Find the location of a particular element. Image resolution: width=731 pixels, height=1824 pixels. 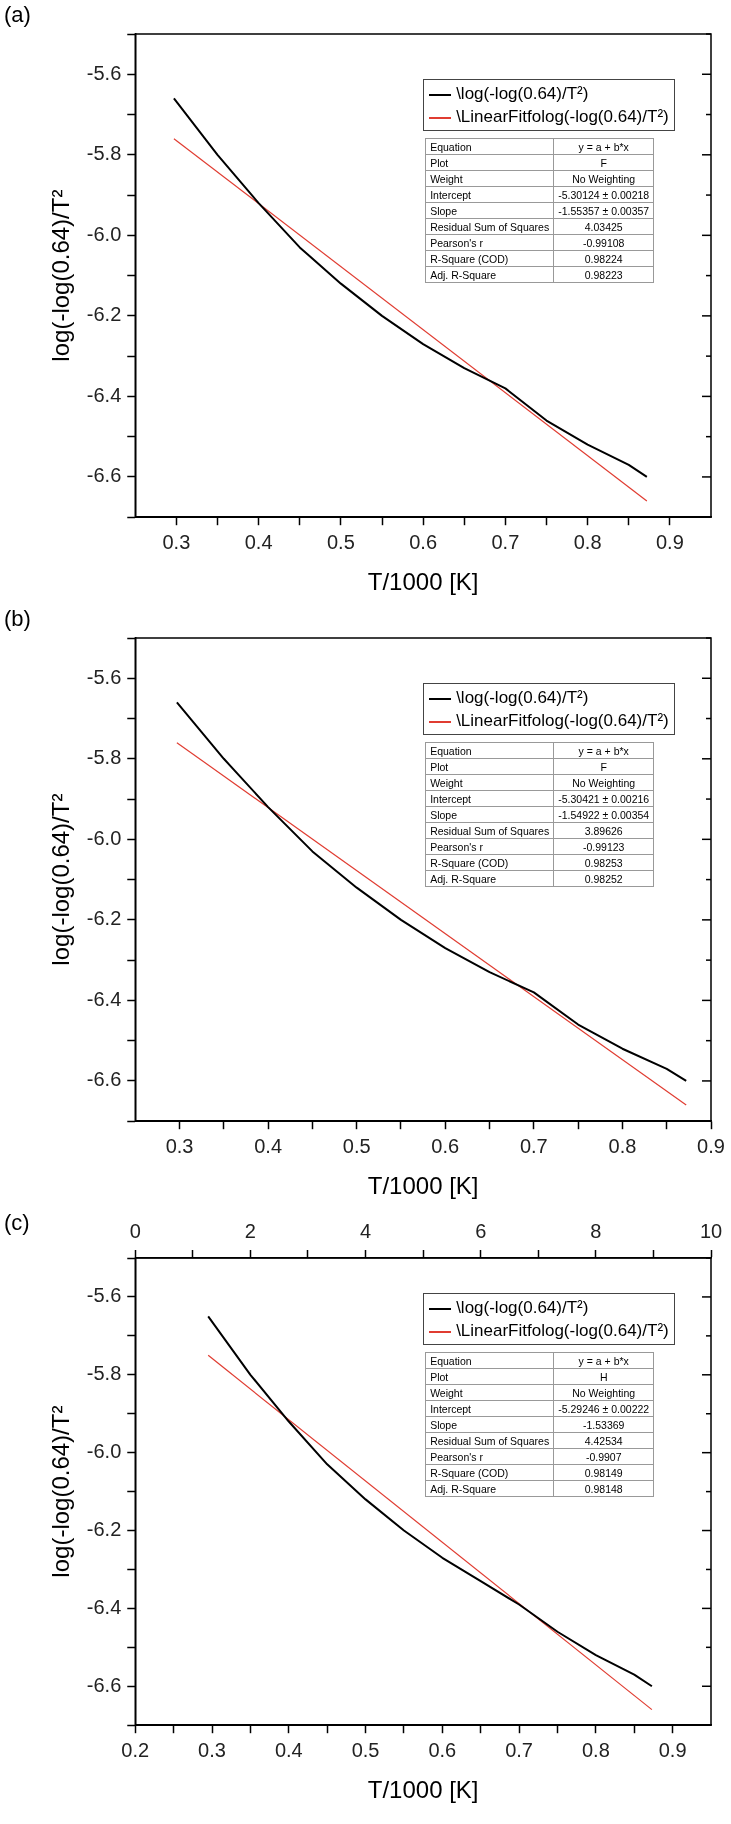

annotation: Pearson's r is located at coordinates (489, 846).